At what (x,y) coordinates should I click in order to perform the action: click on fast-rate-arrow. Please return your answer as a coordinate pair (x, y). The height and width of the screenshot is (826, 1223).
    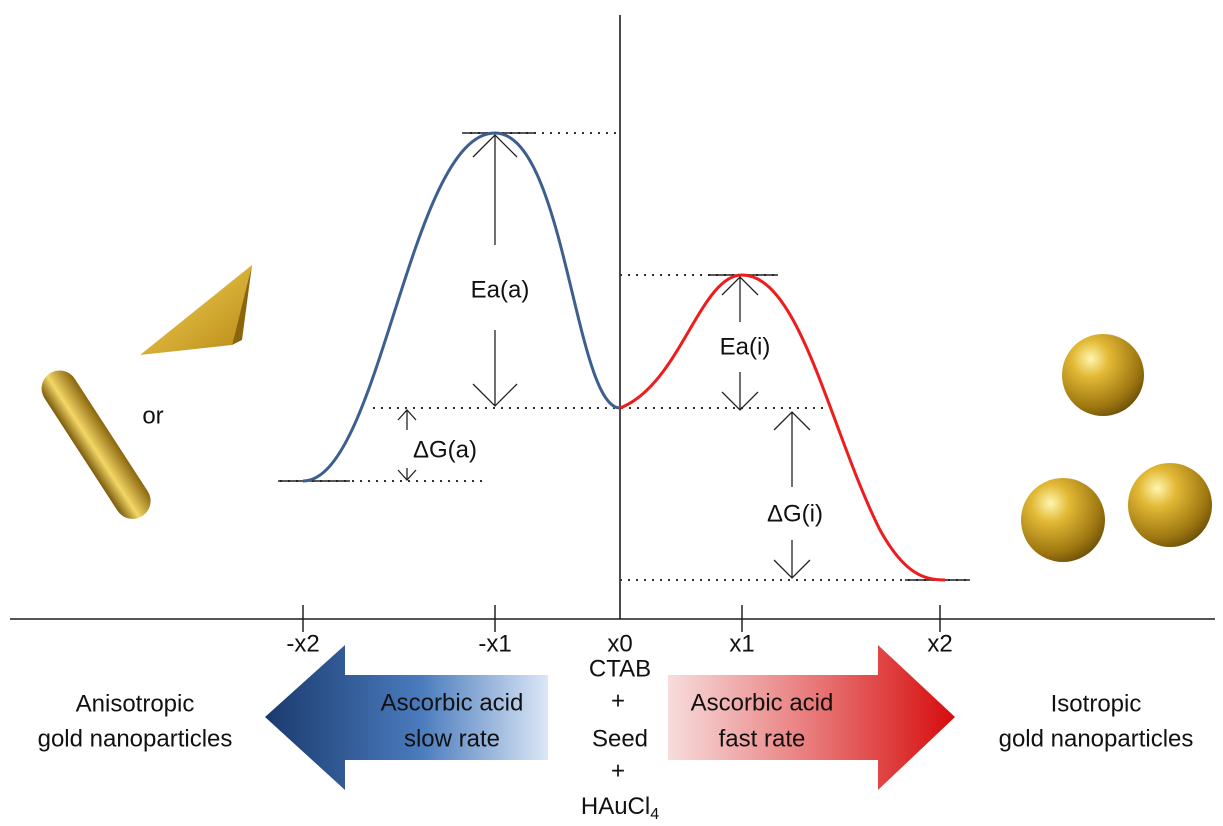
    Looking at the image, I should click on (811, 717).